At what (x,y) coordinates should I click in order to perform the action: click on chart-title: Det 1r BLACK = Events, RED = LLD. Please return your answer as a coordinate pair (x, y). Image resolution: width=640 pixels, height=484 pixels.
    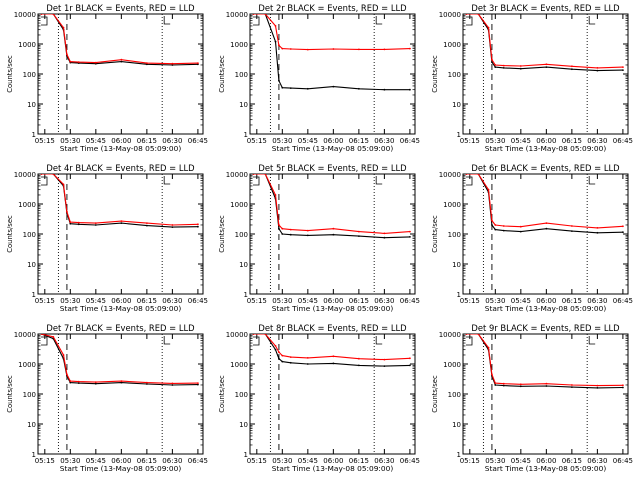
    Looking at the image, I should click on (120, 8).